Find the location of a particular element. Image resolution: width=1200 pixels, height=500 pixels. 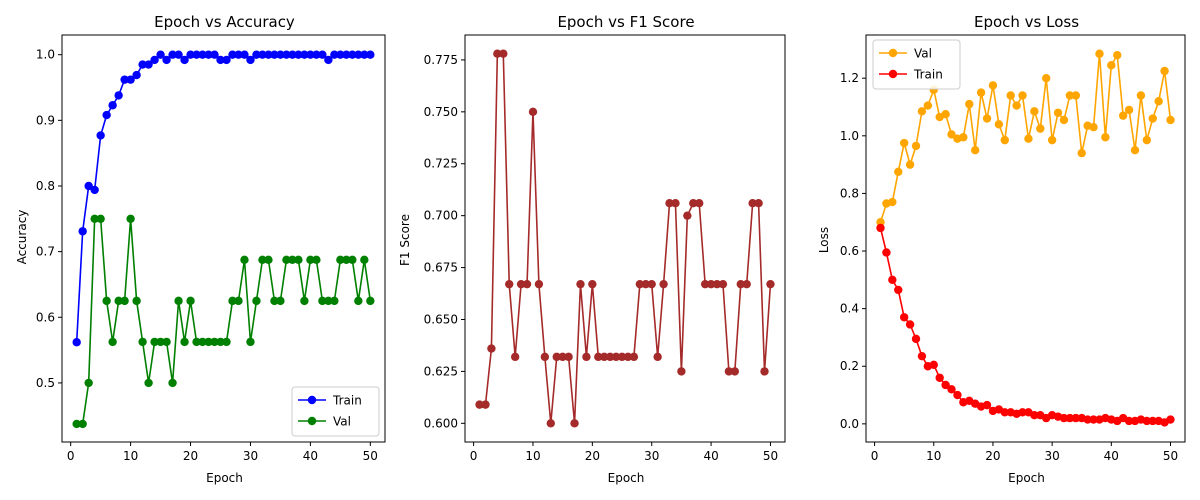

accuracy-y-tick-label: 1.0 is located at coordinates (45, 55).